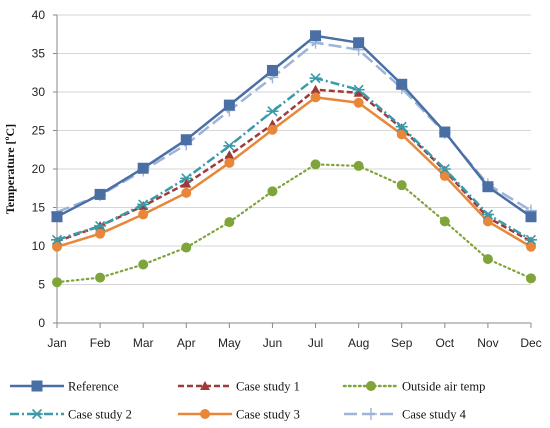  Describe the element at coordinates (100, 343) in the screenshot. I see `x-tick-label: Feb` at that location.